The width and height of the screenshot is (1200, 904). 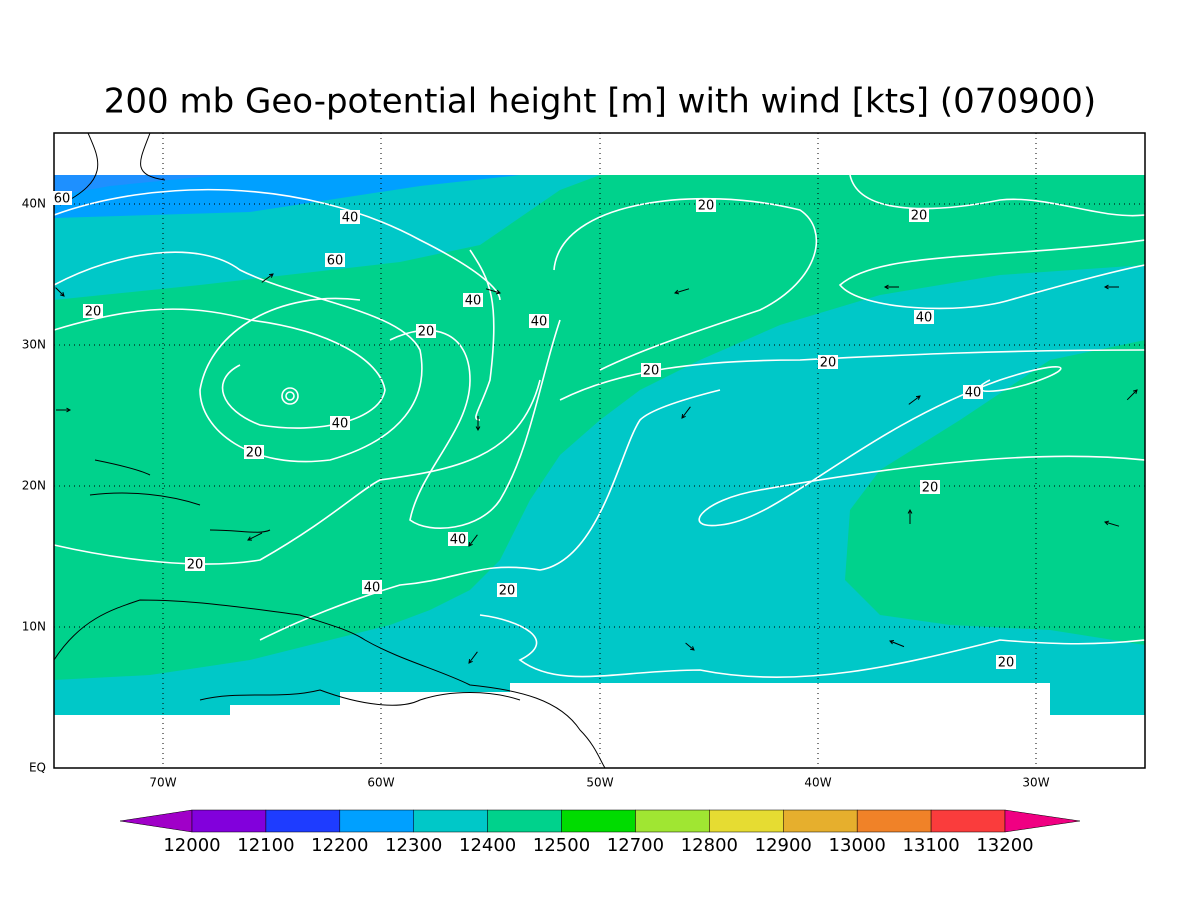 I want to click on colorbar-label: 13000, so click(x=857, y=845).